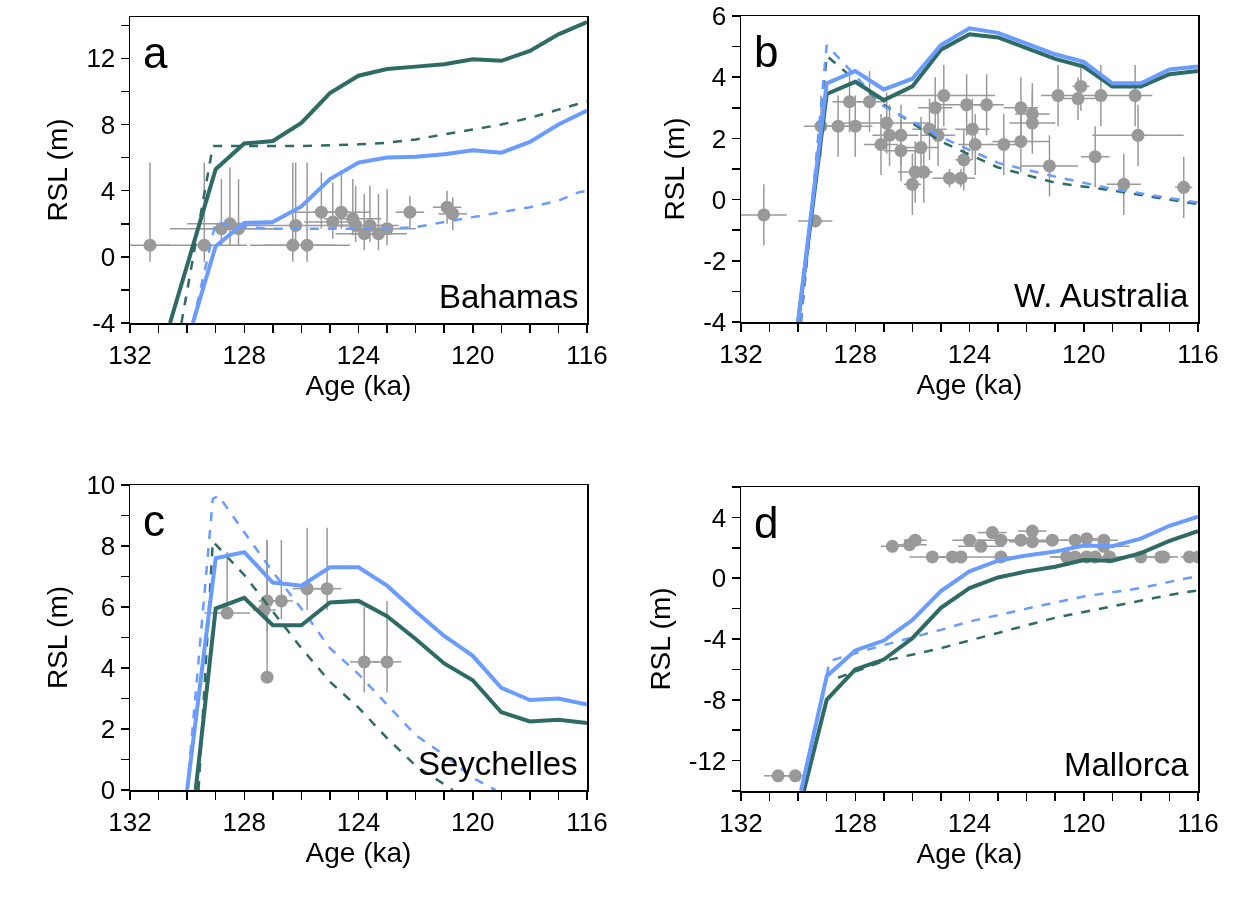 The width and height of the screenshot is (1243, 913). I want to click on y-tick-label: 12, so click(101, 58).